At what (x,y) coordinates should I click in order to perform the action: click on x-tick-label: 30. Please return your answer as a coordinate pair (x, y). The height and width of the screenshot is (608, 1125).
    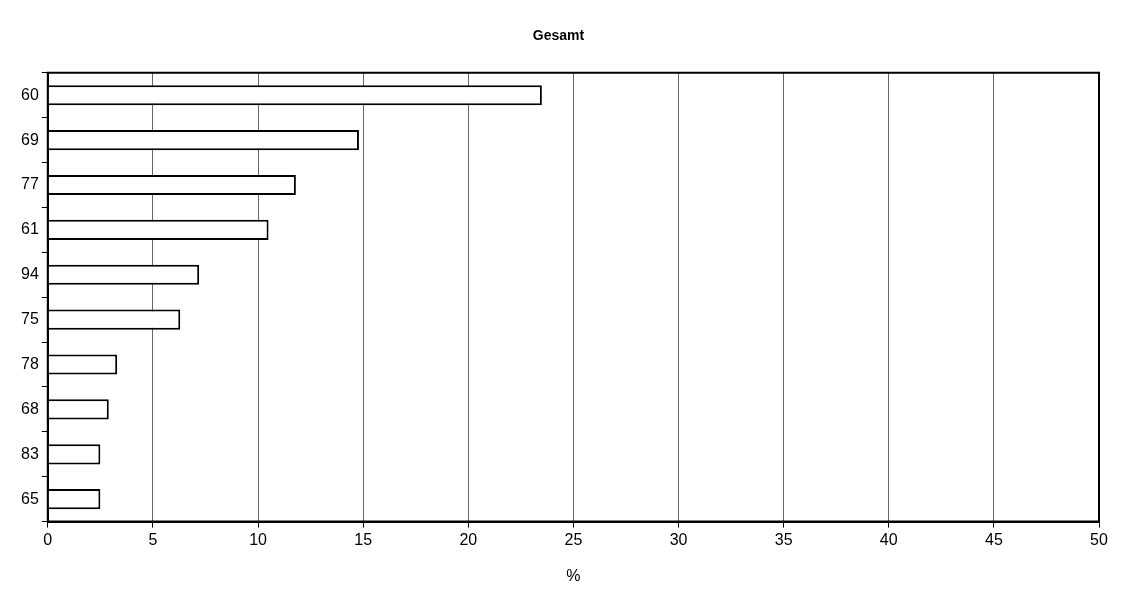
    Looking at the image, I should click on (678, 539).